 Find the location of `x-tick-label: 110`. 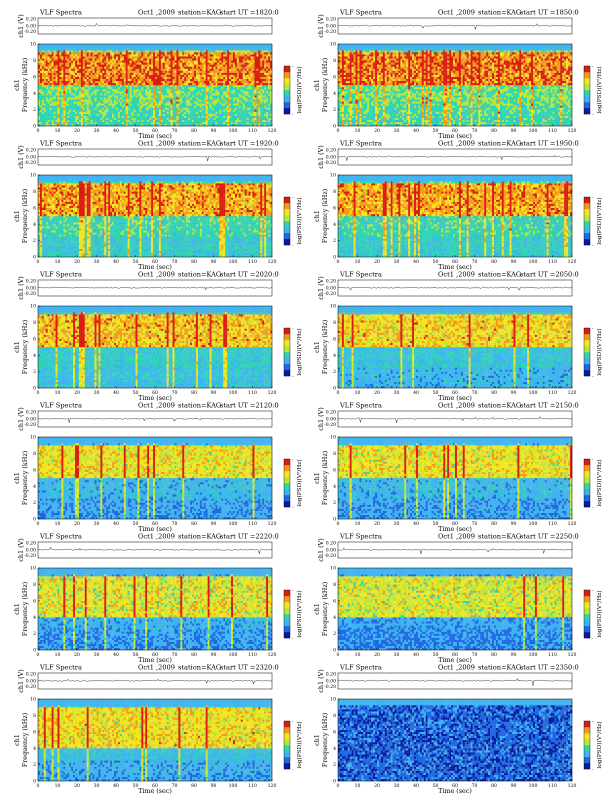

x-tick-label: 110 is located at coordinates (252, 131).